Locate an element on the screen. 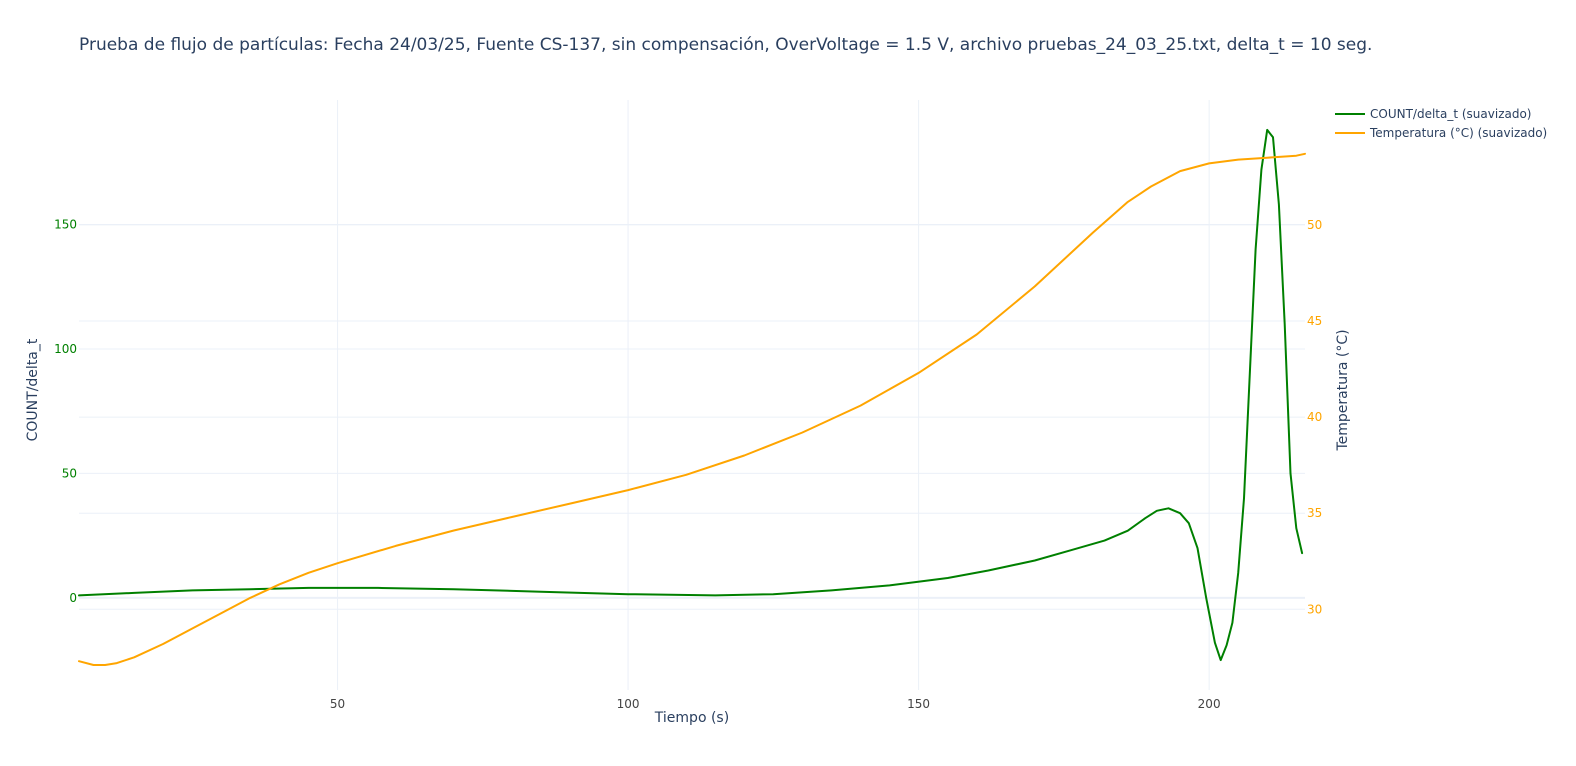  y-axis-title: COUNT/delta_t is located at coordinates (33, 389).